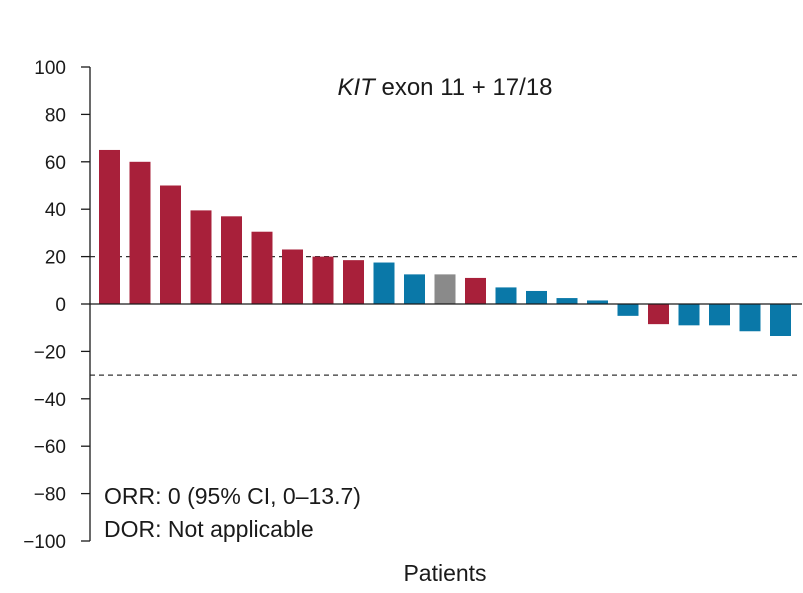 The height and width of the screenshot is (593, 803). Describe the element at coordinates (55, 258) in the screenshot. I see `y-tick-label: 20` at that location.